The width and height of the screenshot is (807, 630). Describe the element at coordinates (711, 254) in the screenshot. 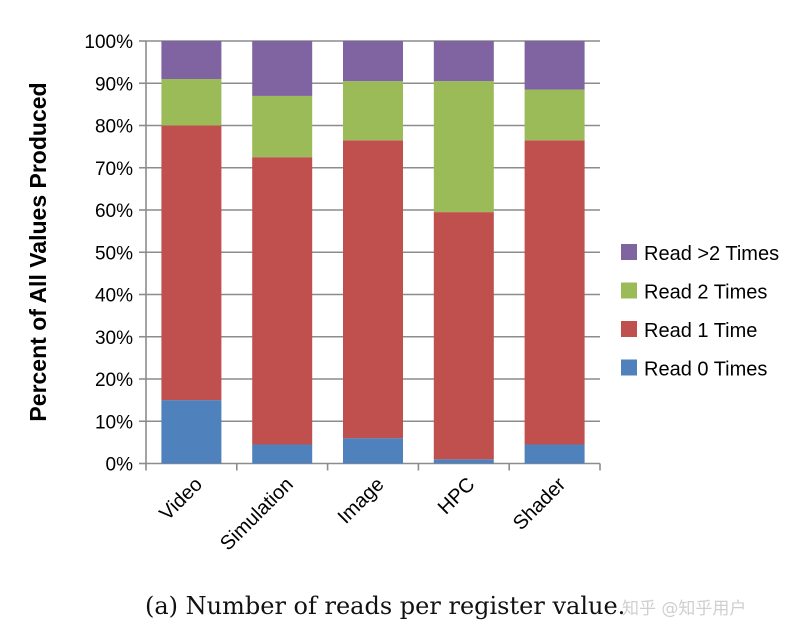

I see `legend-label: Read >2 Times` at that location.